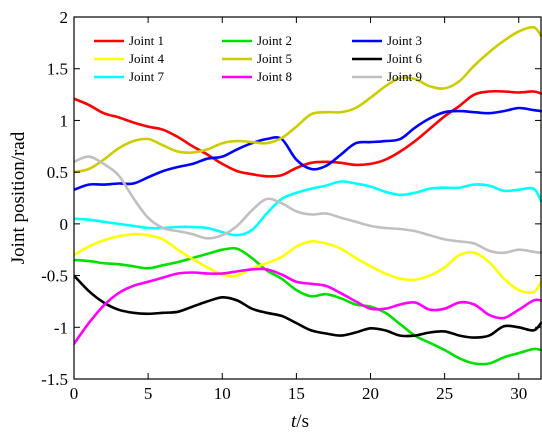  I want to click on x-tick-label: 10, so click(222, 393).